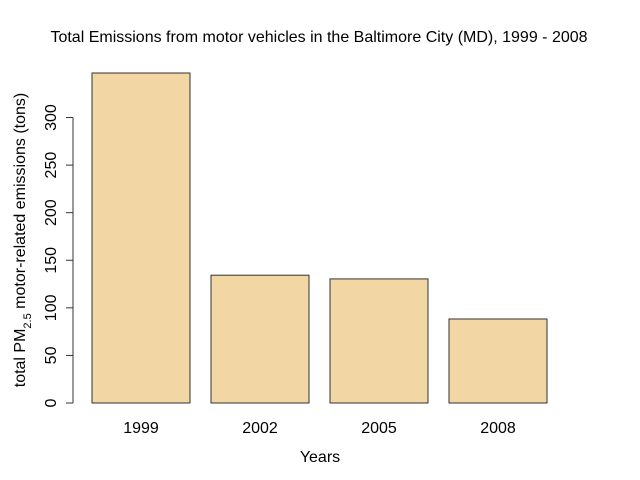  I want to click on x-axis-label: Years, so click(320, 457).